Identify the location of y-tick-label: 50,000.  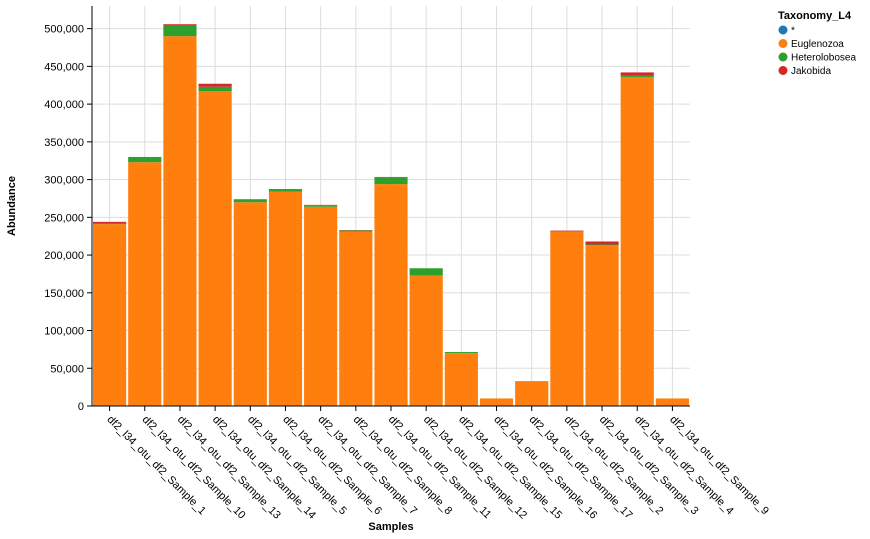
(67, 369).